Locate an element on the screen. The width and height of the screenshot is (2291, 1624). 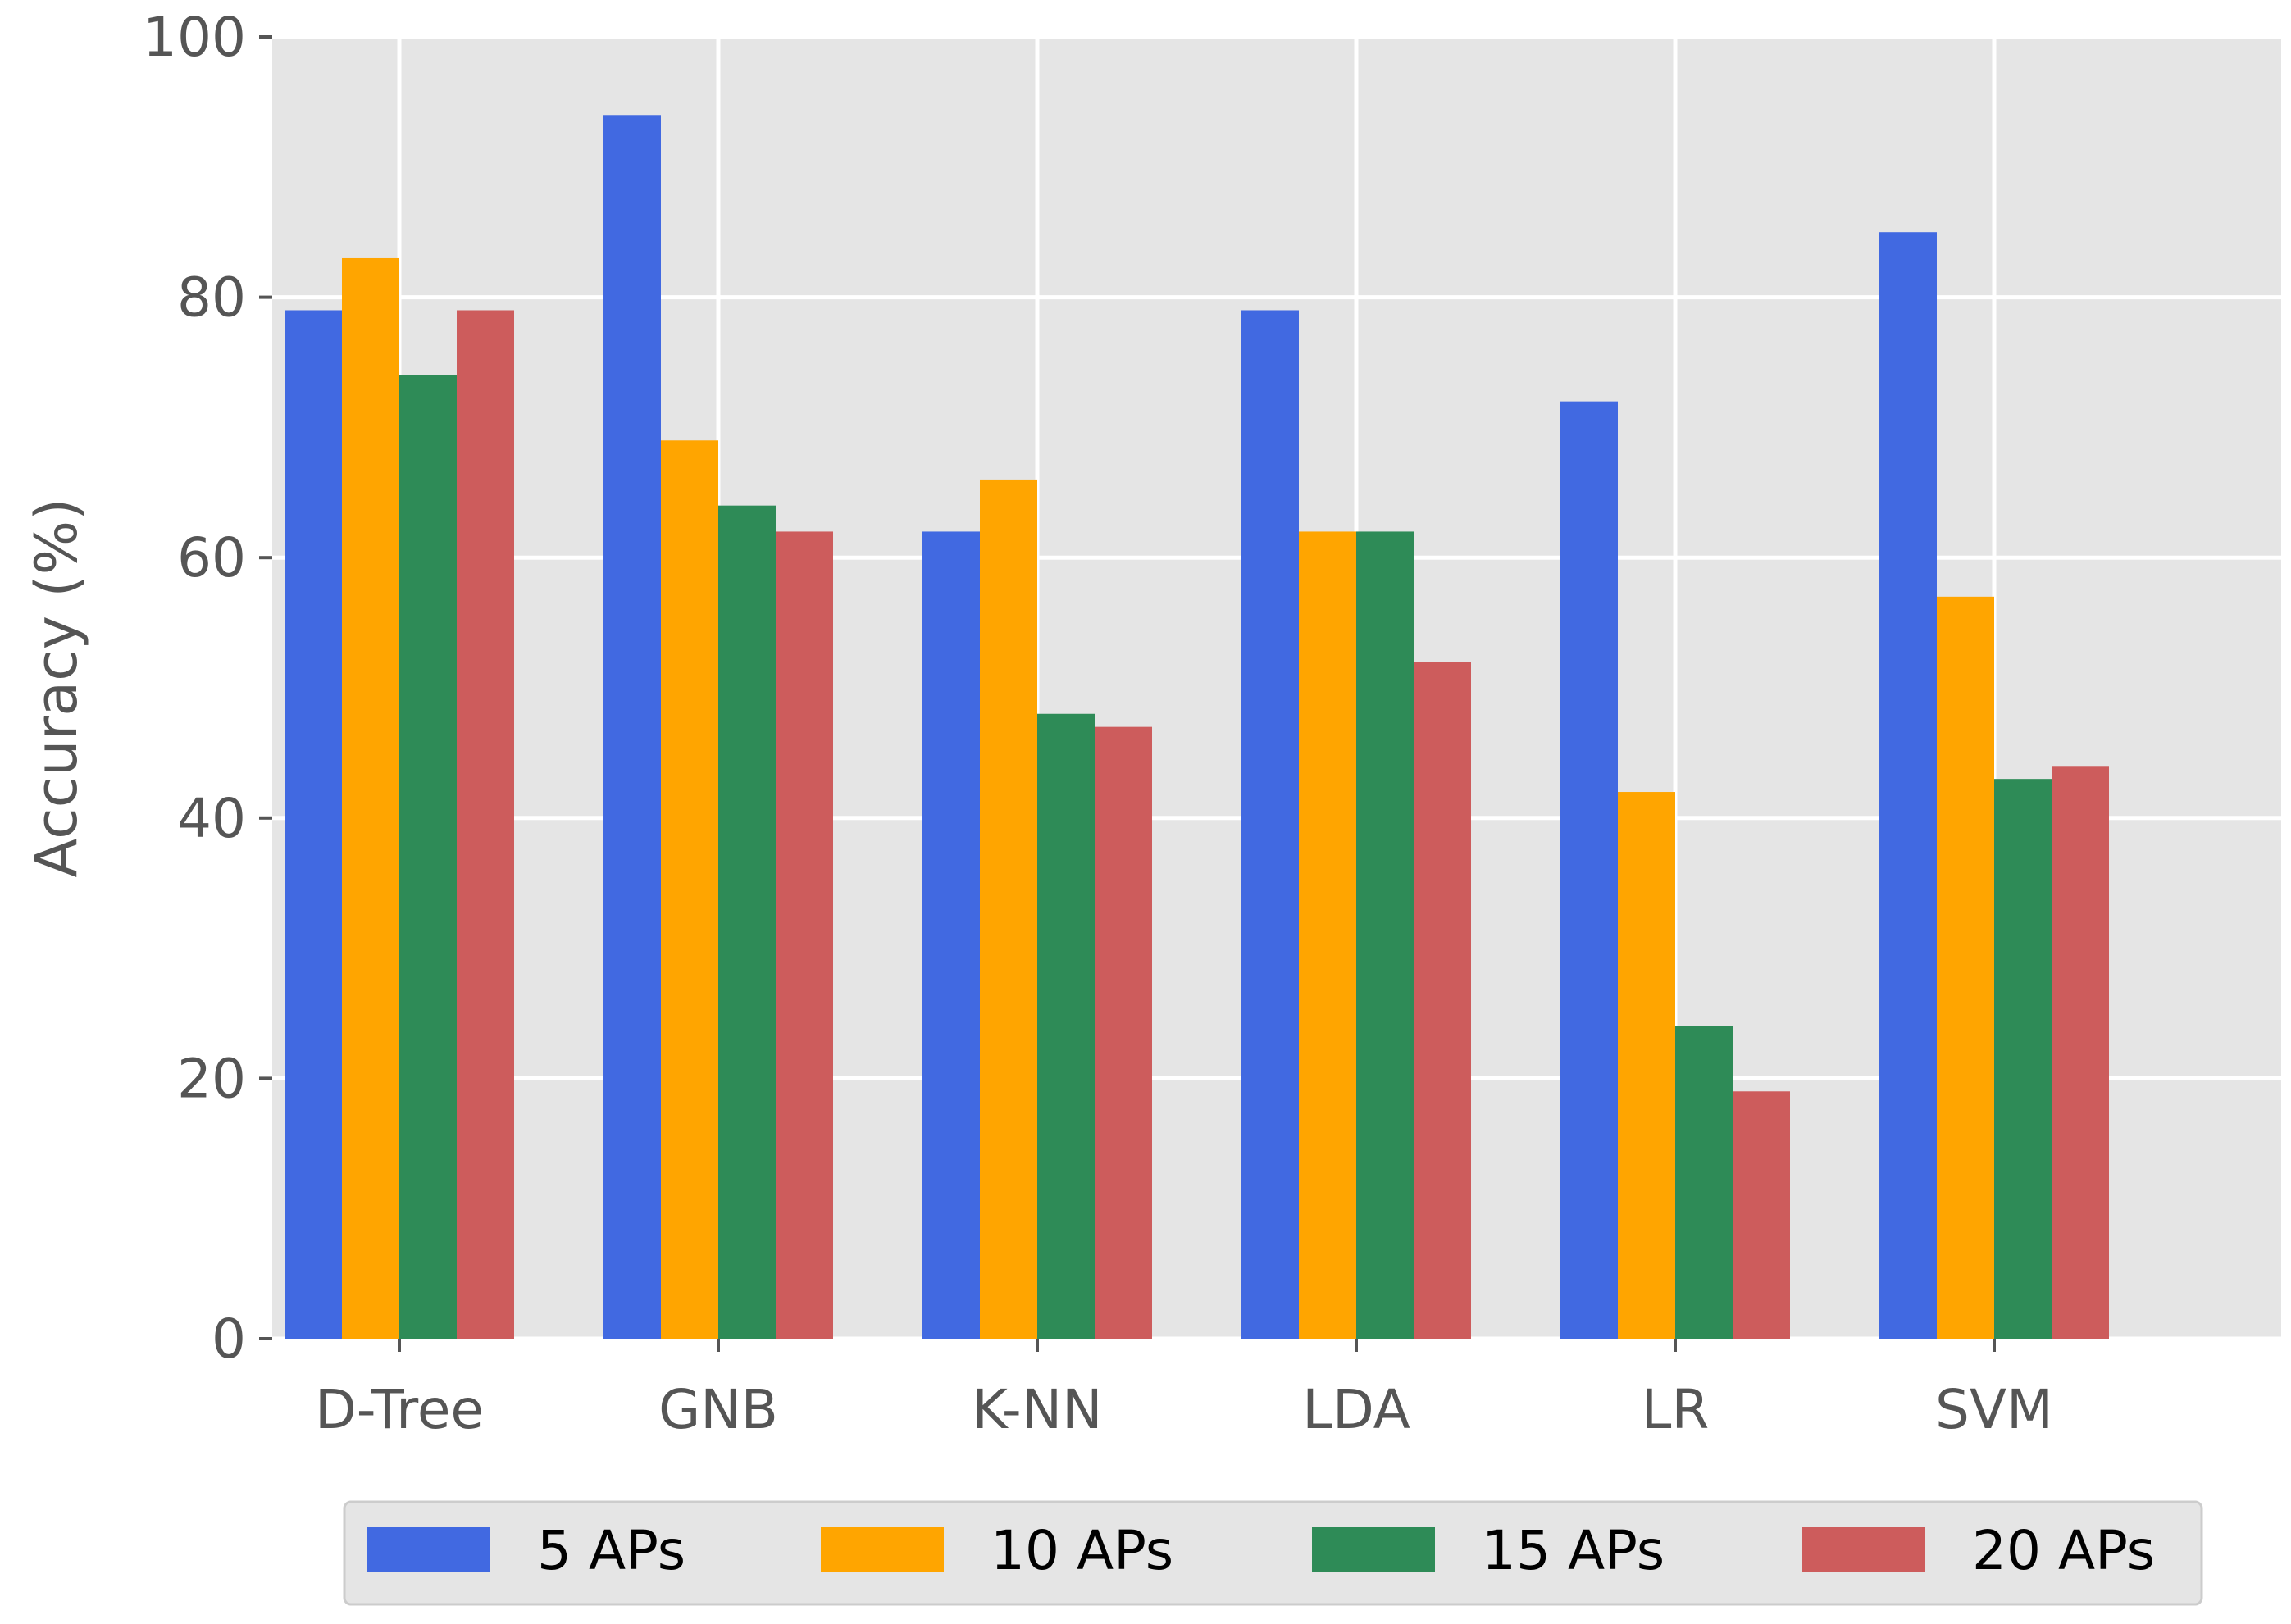
x-tick-label: K-NN is located at coordinates (1038, 1409).